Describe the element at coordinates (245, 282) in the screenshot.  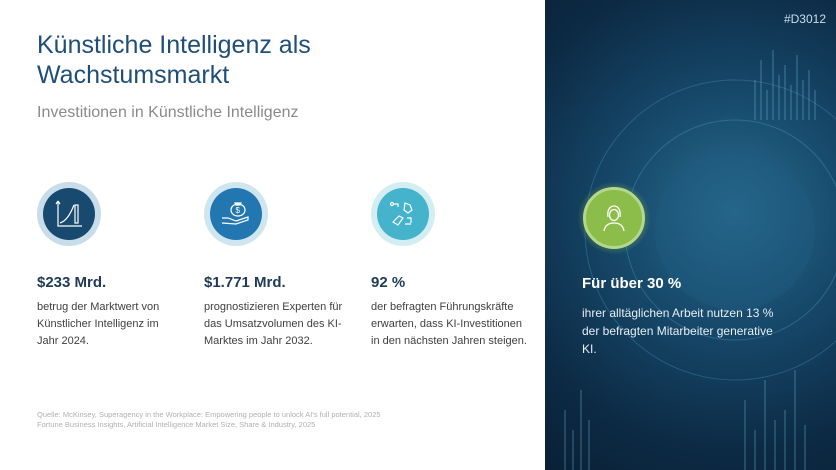
I see `stat-value: $1.771 Mrd.` at that location.